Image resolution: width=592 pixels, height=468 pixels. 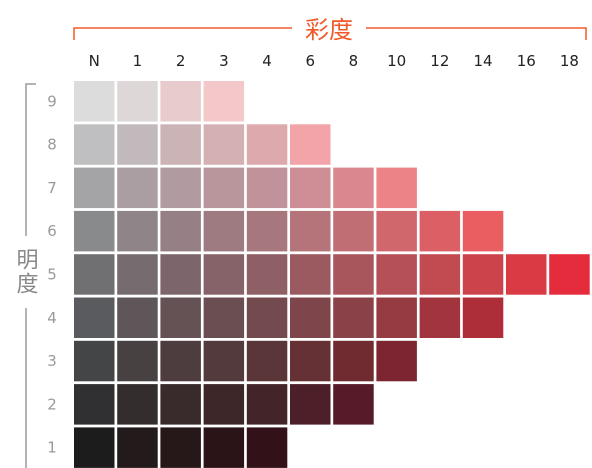 I want to click on chroma-bracket-left-line, so click(x=182, y=33).